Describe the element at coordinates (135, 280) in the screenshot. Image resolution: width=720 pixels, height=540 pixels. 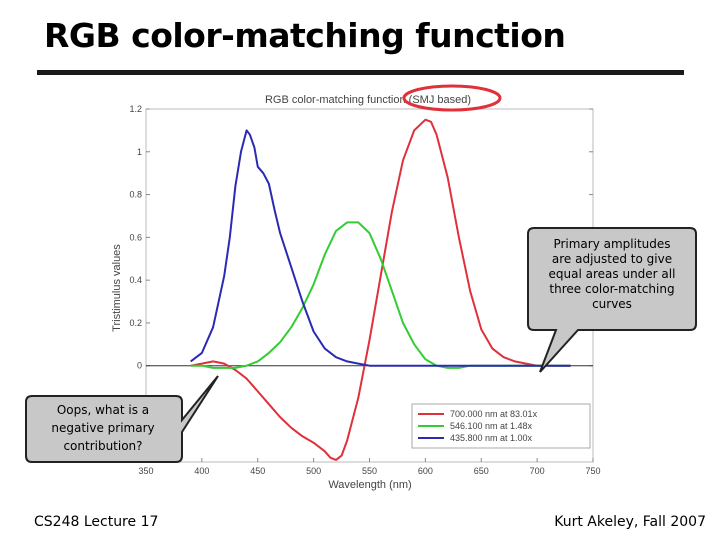
I see `y-tick-label: 0.4` at that location.